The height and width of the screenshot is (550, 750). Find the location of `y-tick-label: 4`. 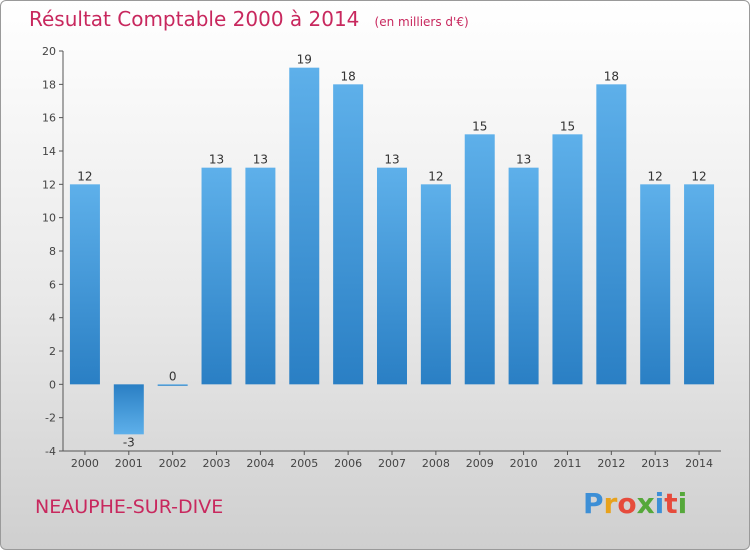

y-tick-label: 4 is located at coordinates (52, 318).